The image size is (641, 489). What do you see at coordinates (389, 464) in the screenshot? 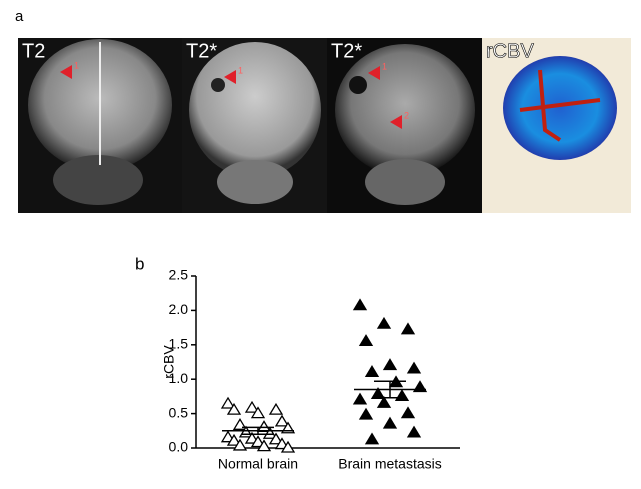
I see `x-tick-label: Brain metastasis` at bounding box center [389, 464].